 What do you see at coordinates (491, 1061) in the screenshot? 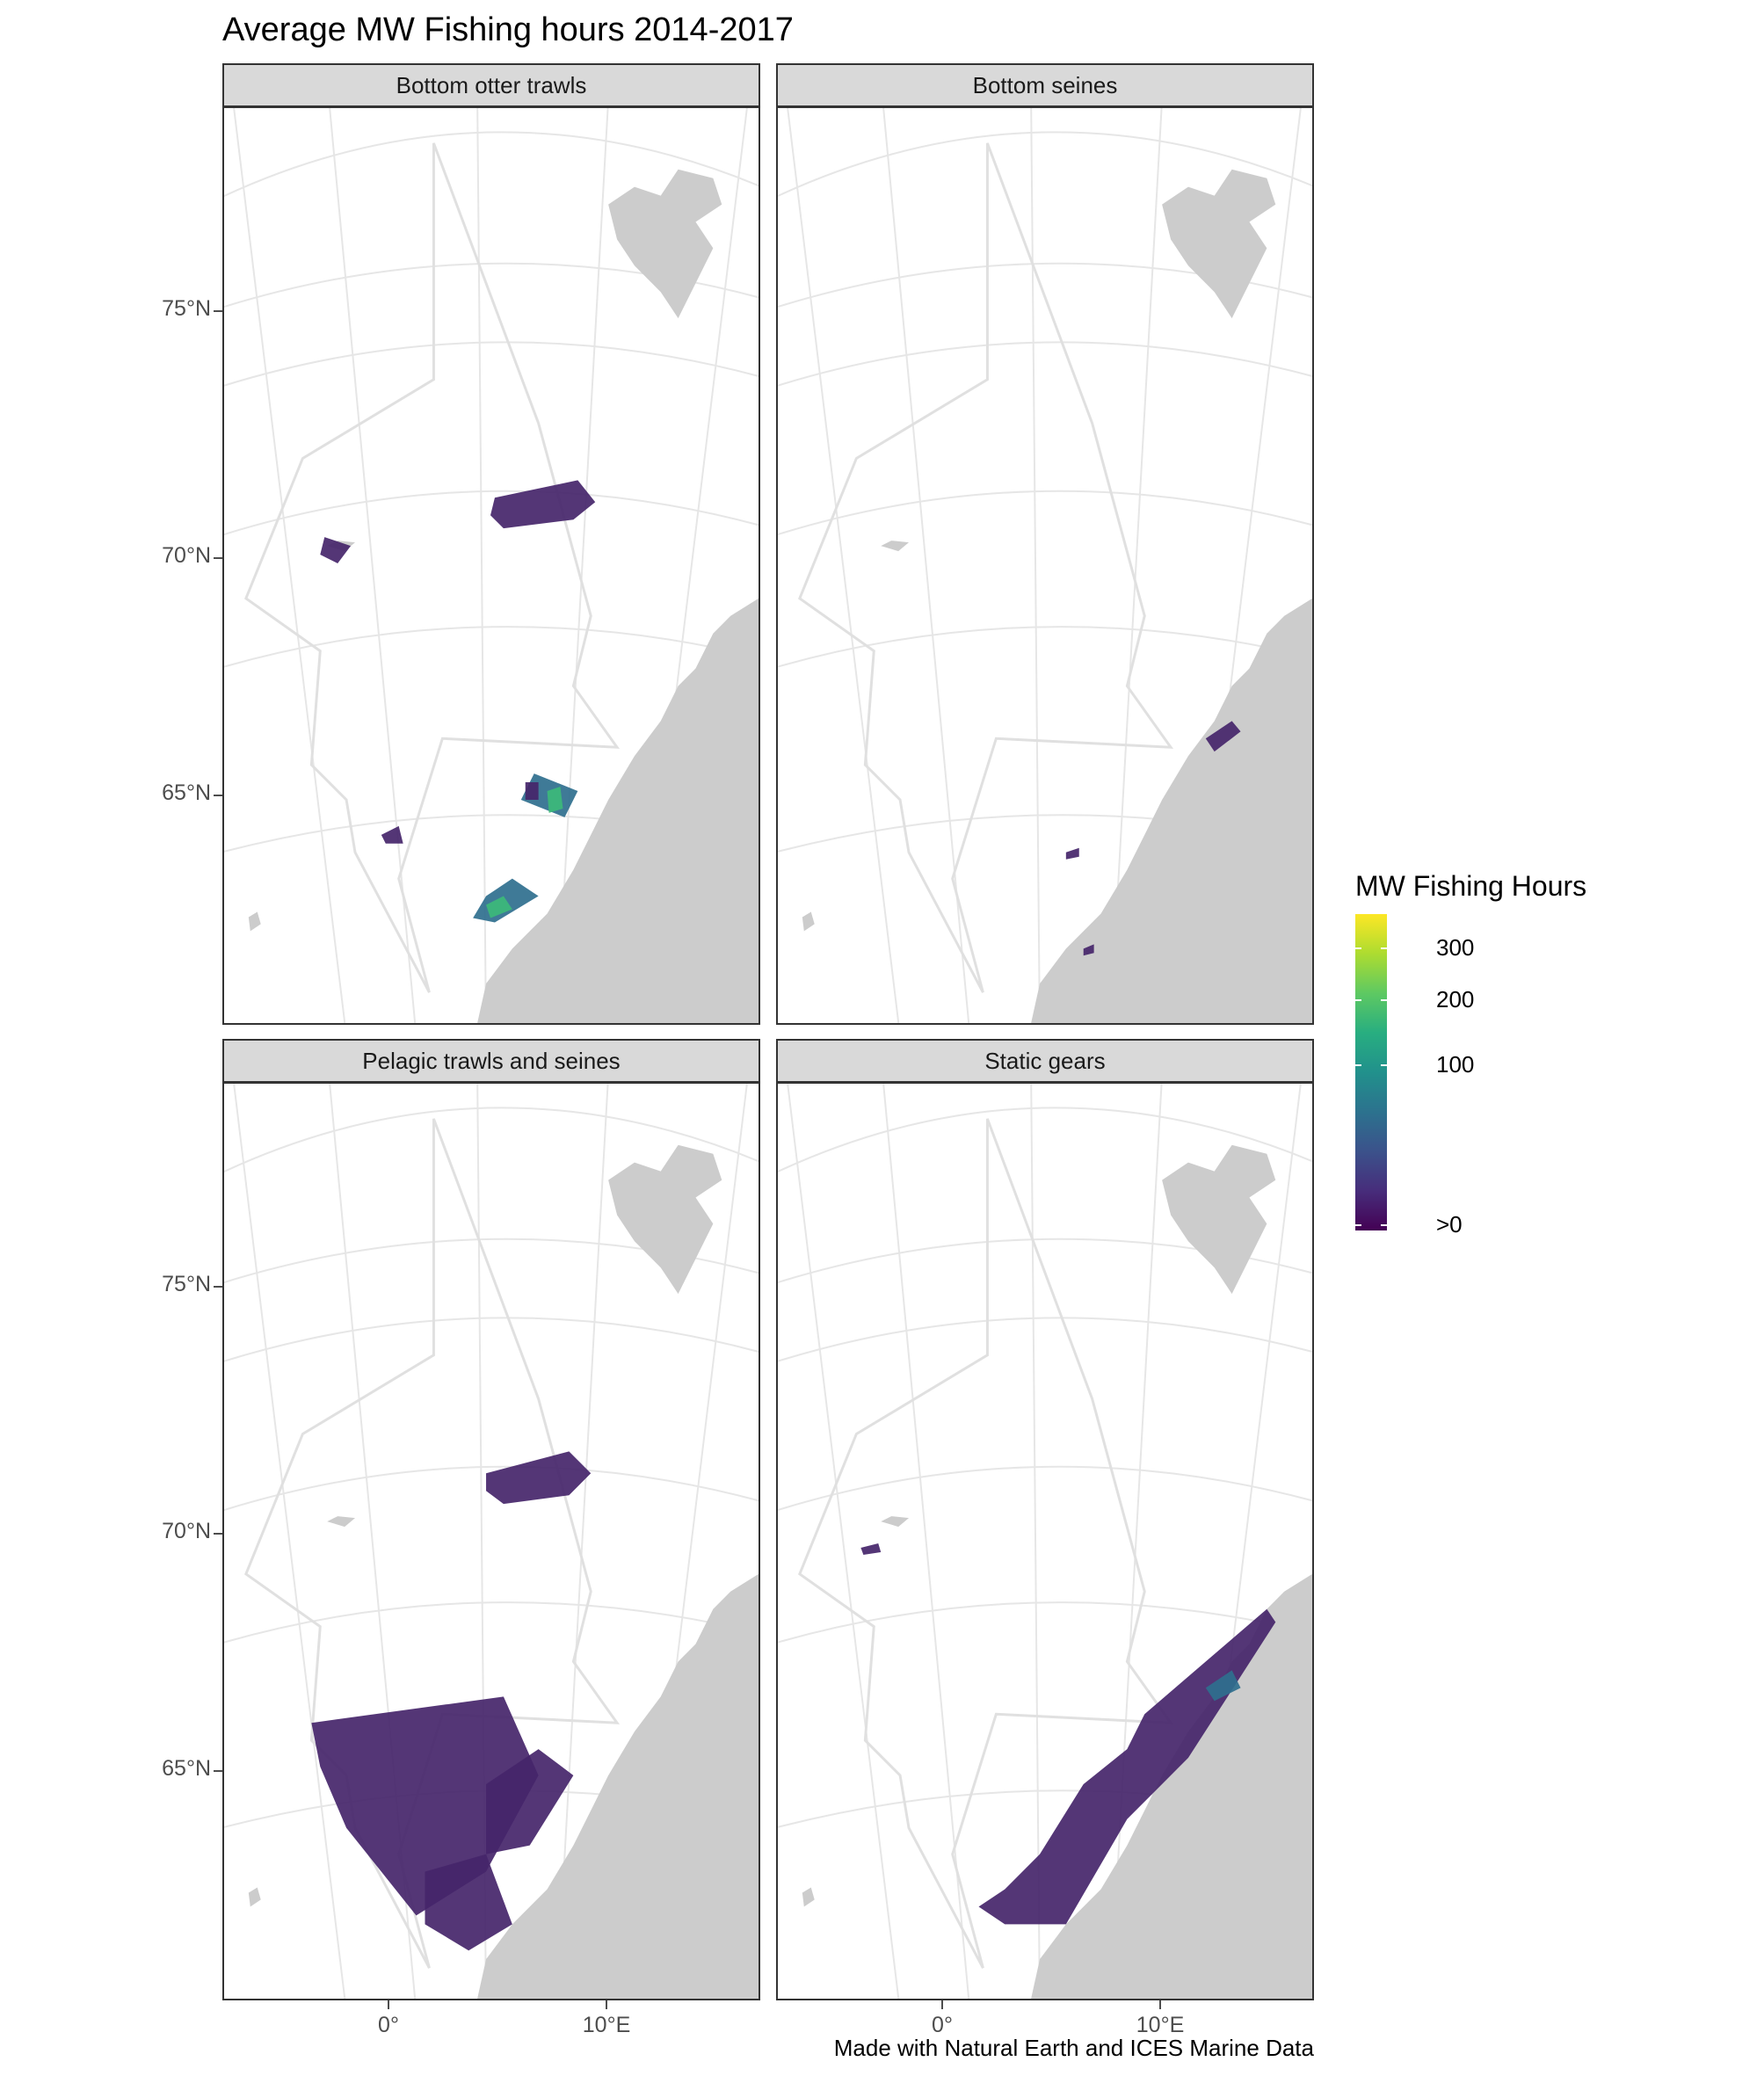
I see `panel-strip-label: Pelagic trawls and seines` at bounding box center [491, 1061].